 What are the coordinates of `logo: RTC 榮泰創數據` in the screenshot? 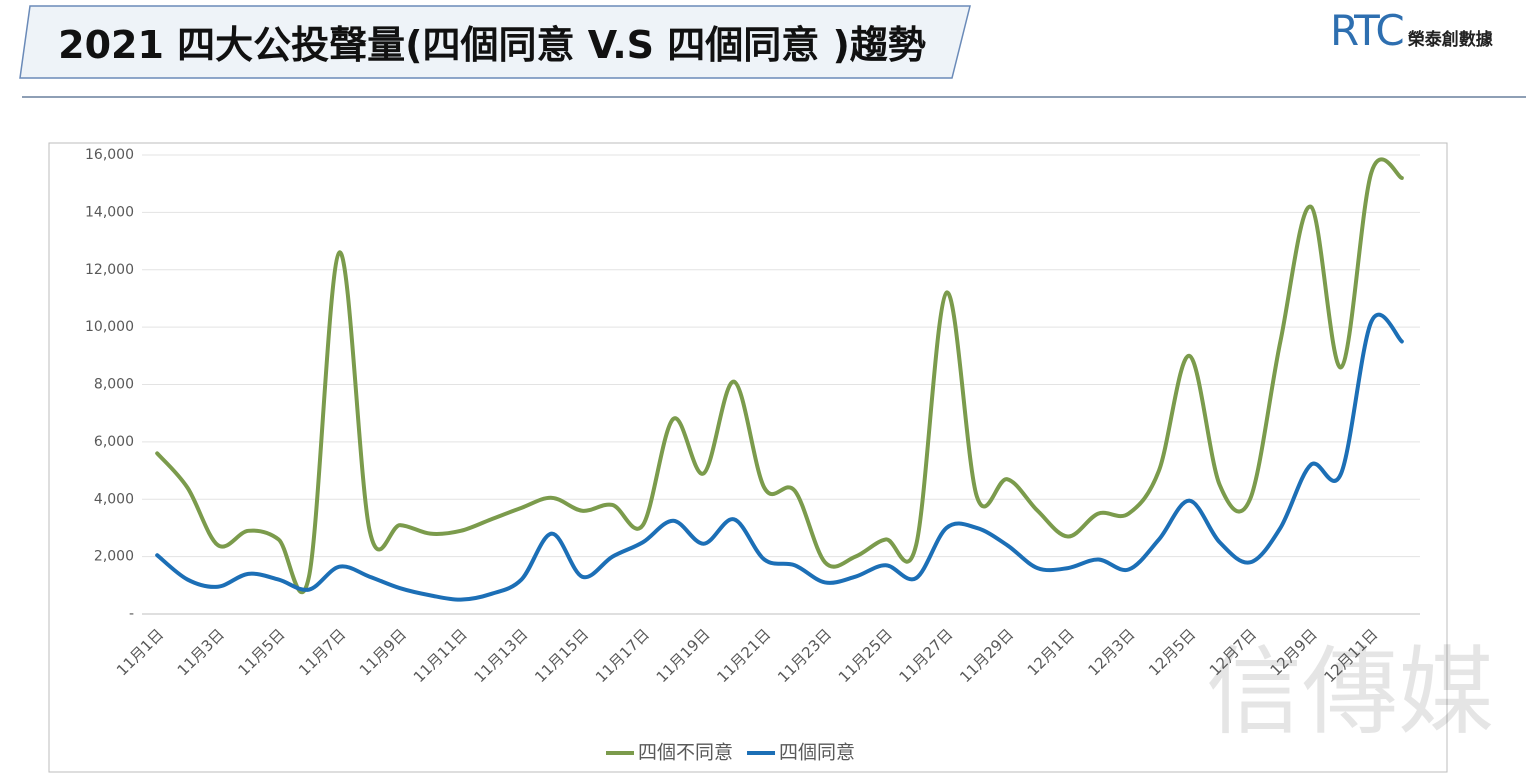 It's located at (1411, 30).